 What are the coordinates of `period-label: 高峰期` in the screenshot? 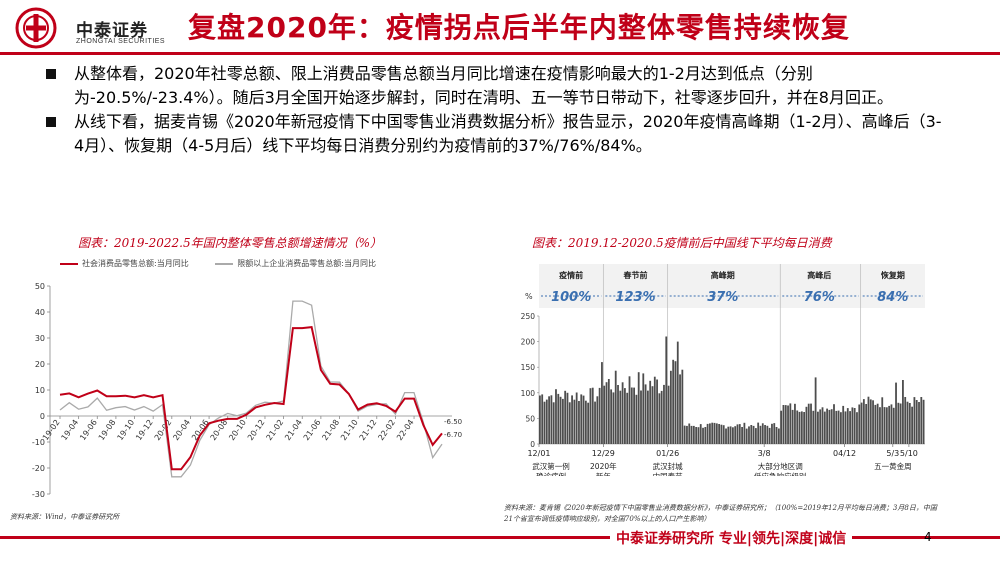 It's located at (723, 275).